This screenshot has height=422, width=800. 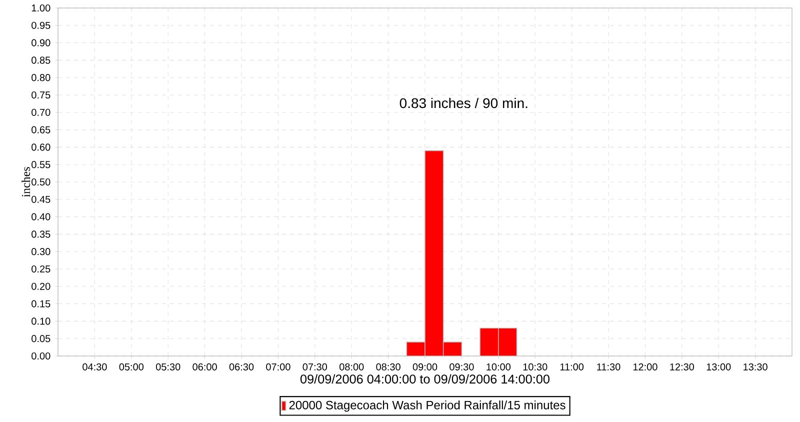 What do you see at coordinates (462, 366) in the screenshot?
I see `x-tick-label: 09:30` at bounding box center [462, 366].